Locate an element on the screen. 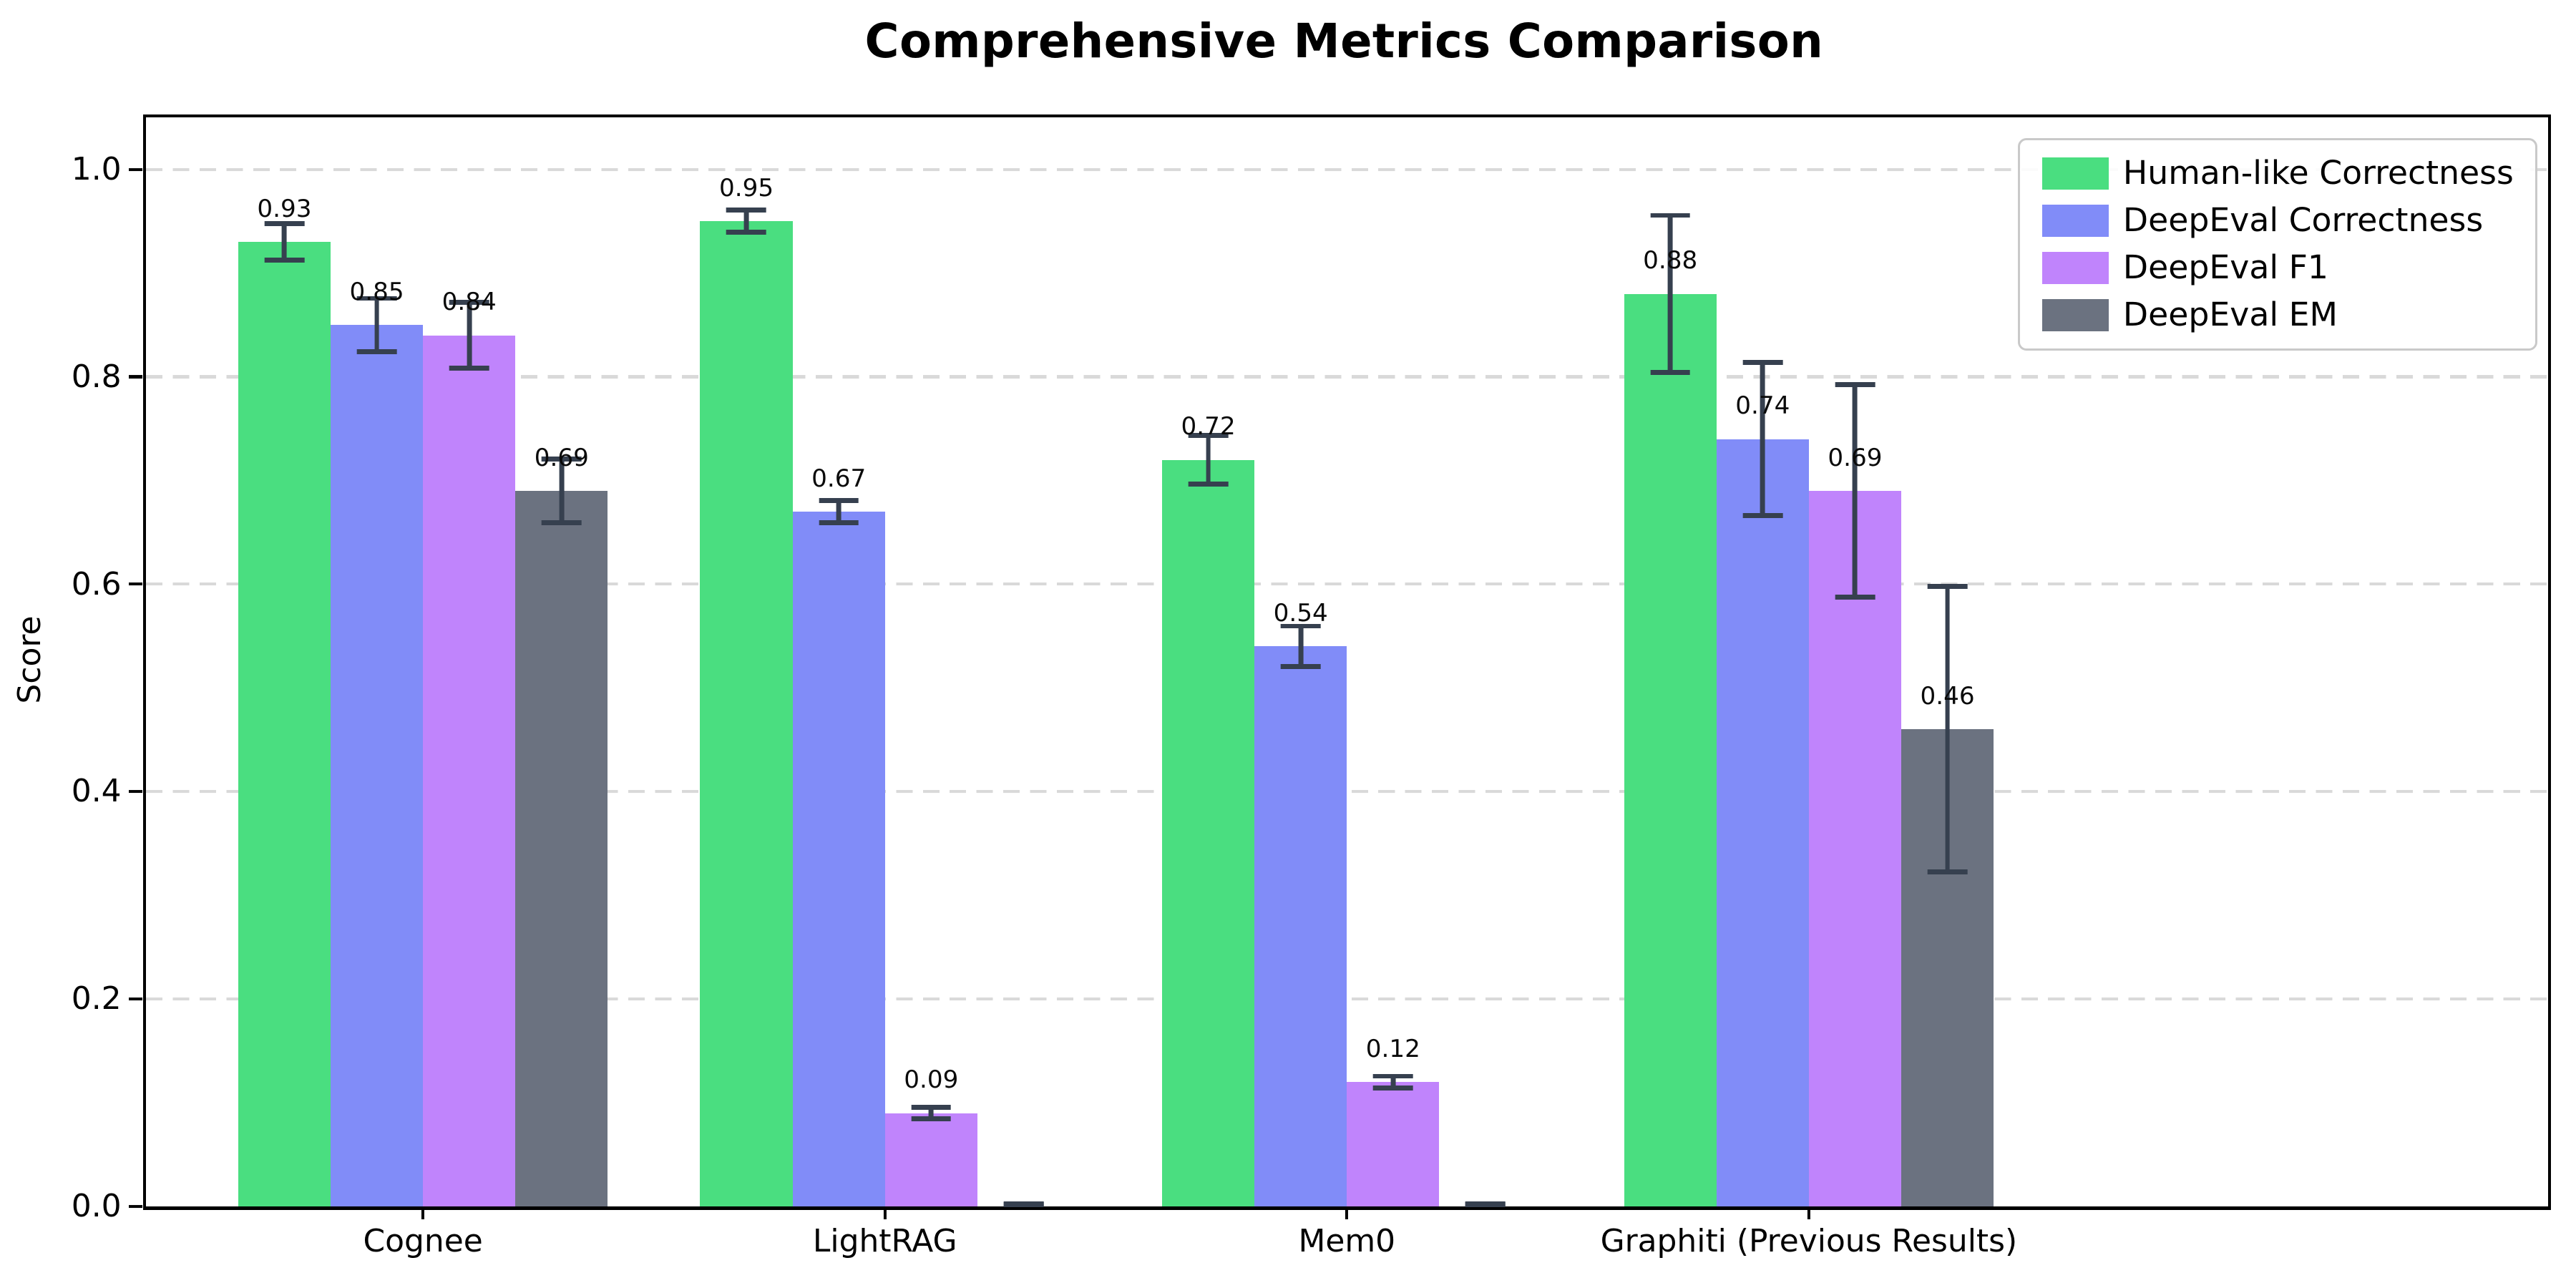 This screenshot has width=2576, height=1288. bar-value-label: 0.72 is located at coordinates (1208, 426).